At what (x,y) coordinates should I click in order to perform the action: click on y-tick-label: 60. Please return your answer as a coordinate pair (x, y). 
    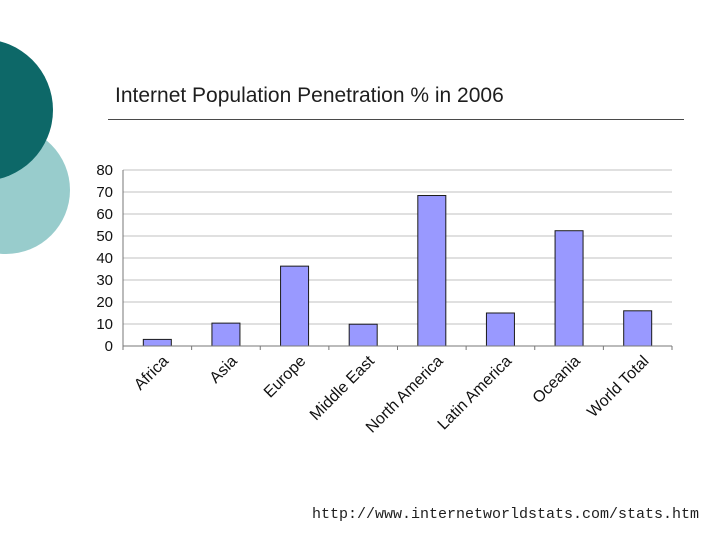
    Looking at the image, I should click on (104, 214).